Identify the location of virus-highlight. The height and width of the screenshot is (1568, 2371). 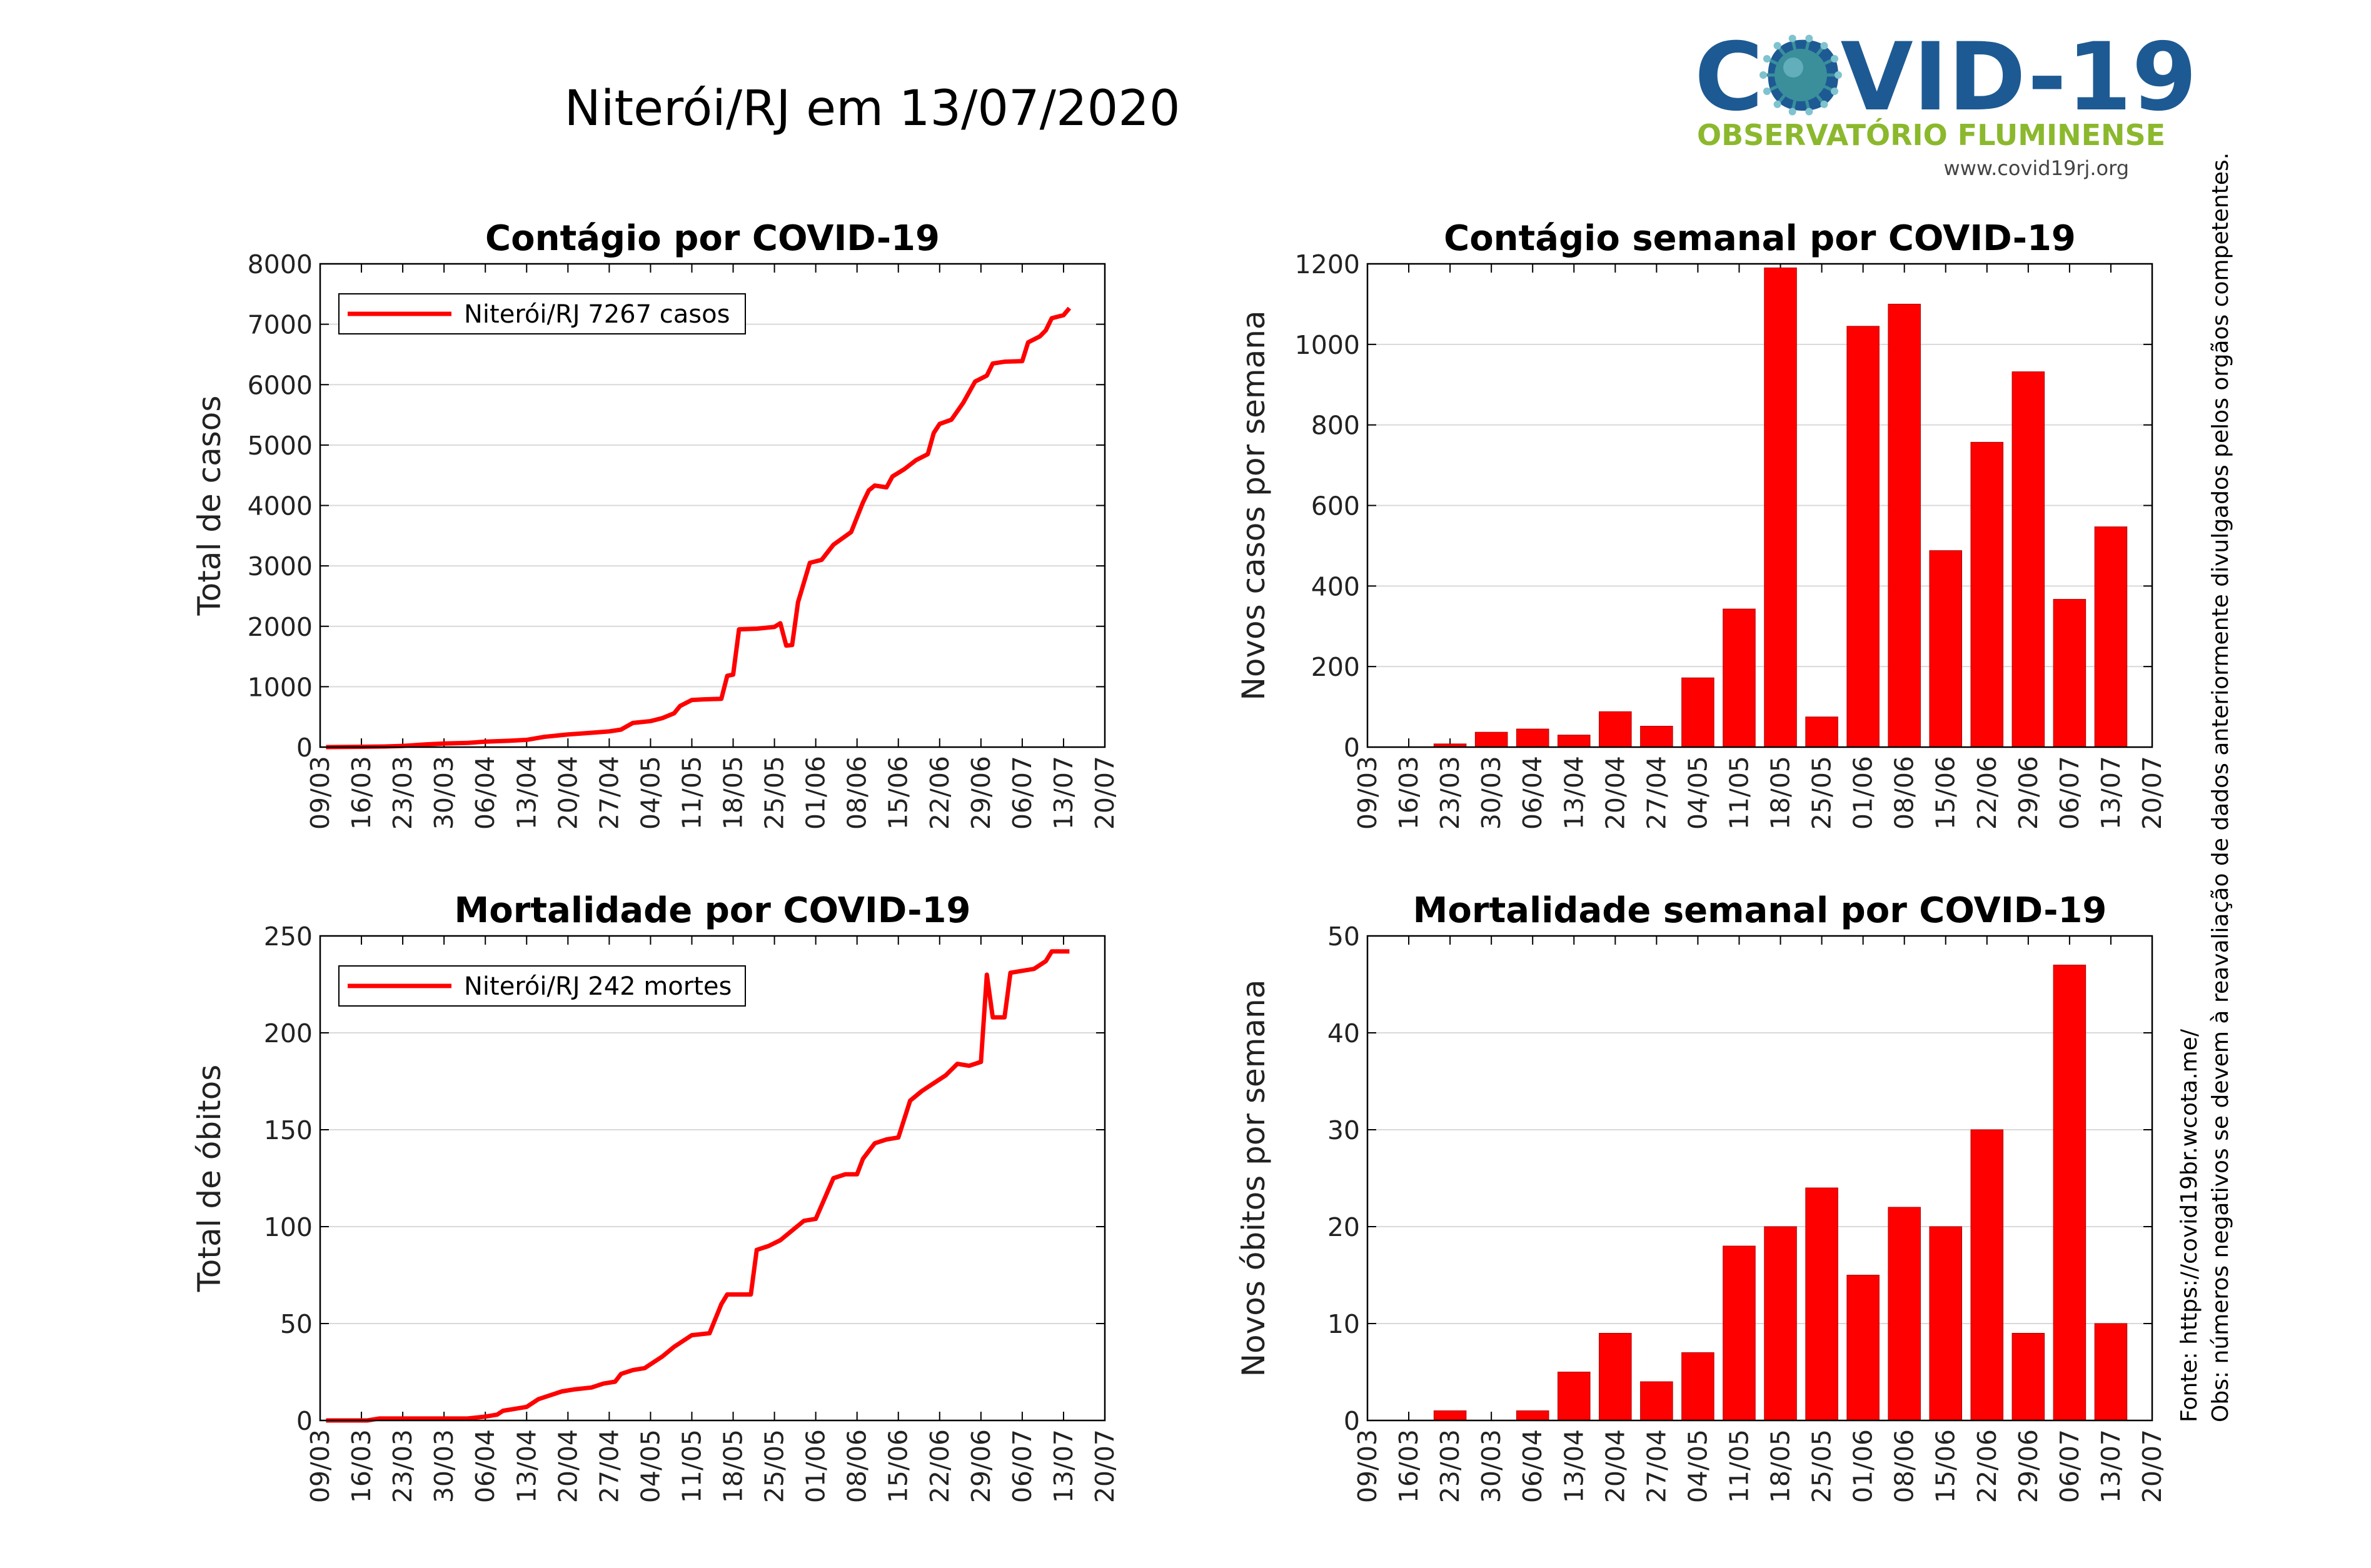
(1793, 68).